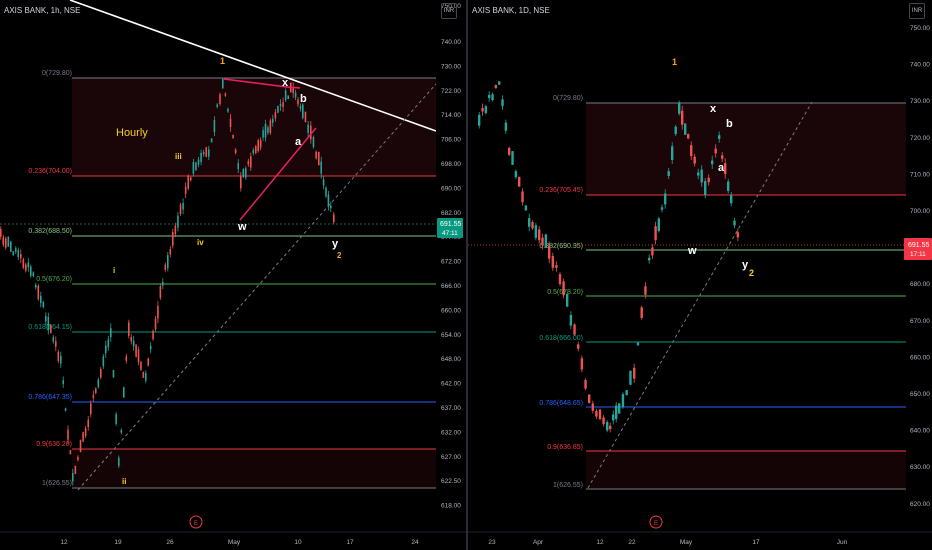 The image size is (932, 550). I want to click on price-tick: 750.00, so click(920, 28).